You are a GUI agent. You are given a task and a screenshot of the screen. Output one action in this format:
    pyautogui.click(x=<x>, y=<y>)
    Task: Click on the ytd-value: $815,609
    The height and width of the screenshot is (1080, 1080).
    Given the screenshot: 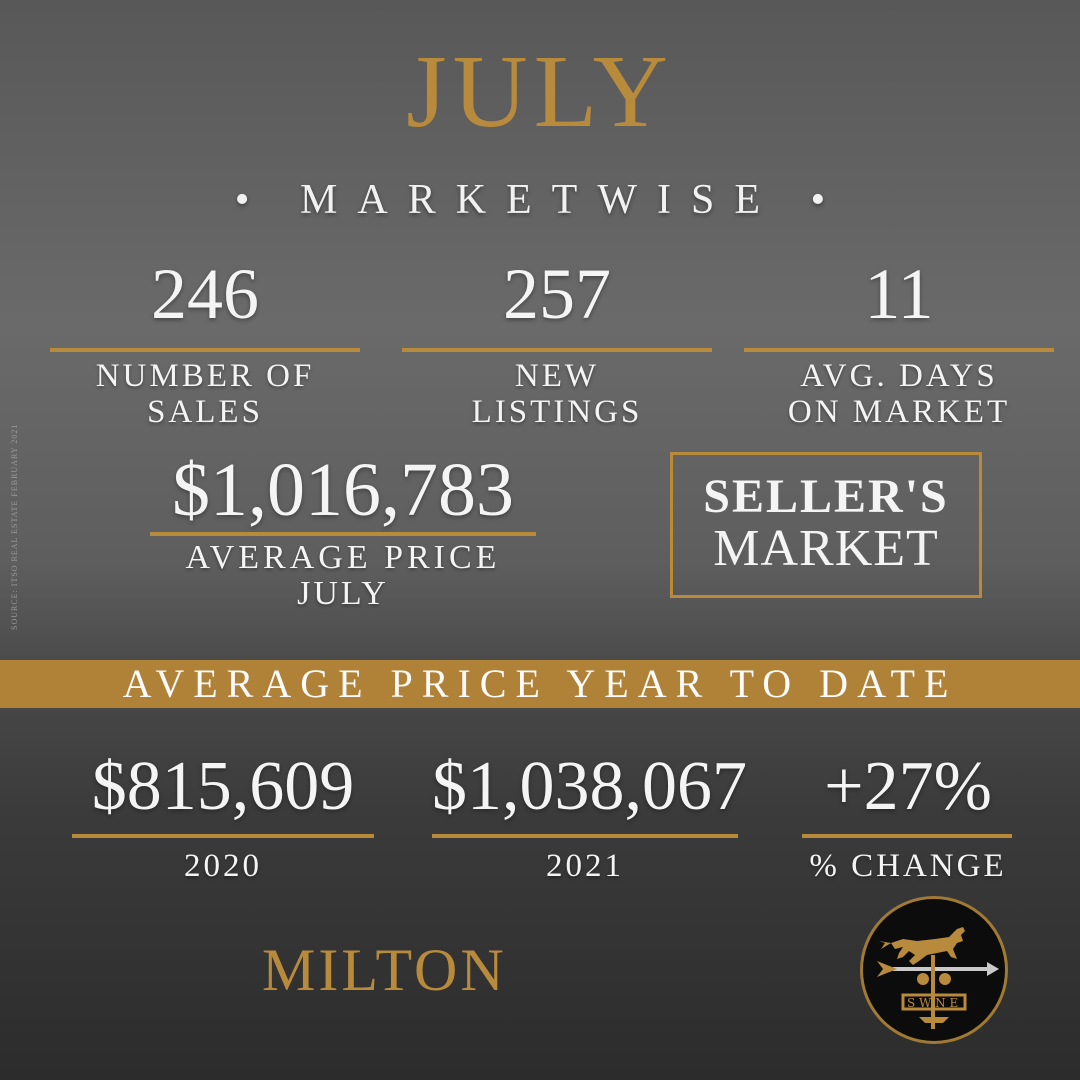 What is the action you would take?
    pyautogui.click(x=223, y=786)
    